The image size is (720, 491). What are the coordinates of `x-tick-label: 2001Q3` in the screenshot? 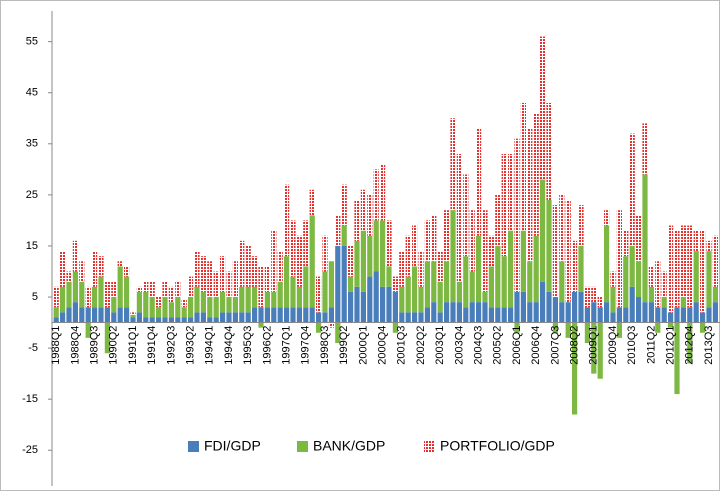 It's located at (402, 345).